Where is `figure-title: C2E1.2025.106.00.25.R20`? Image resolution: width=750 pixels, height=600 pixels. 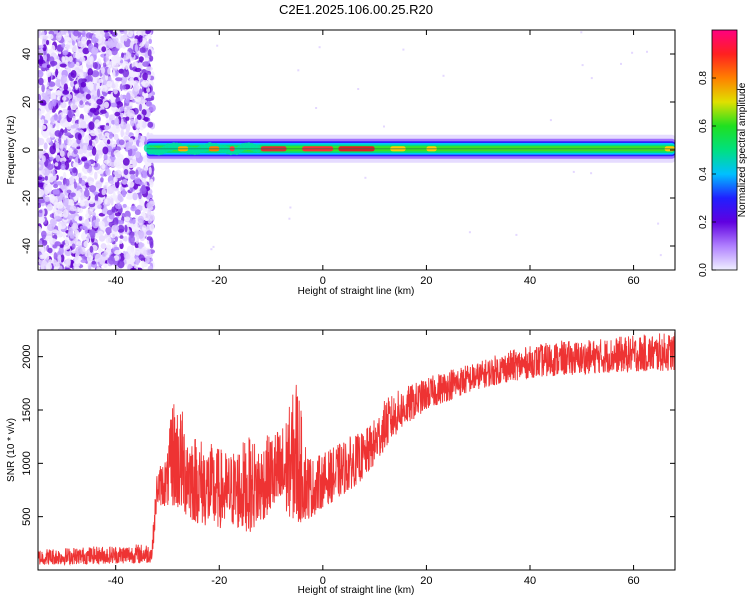
figure-title: C2E1.2025.106.00.25.R20 is located at coordinates (356, 9).